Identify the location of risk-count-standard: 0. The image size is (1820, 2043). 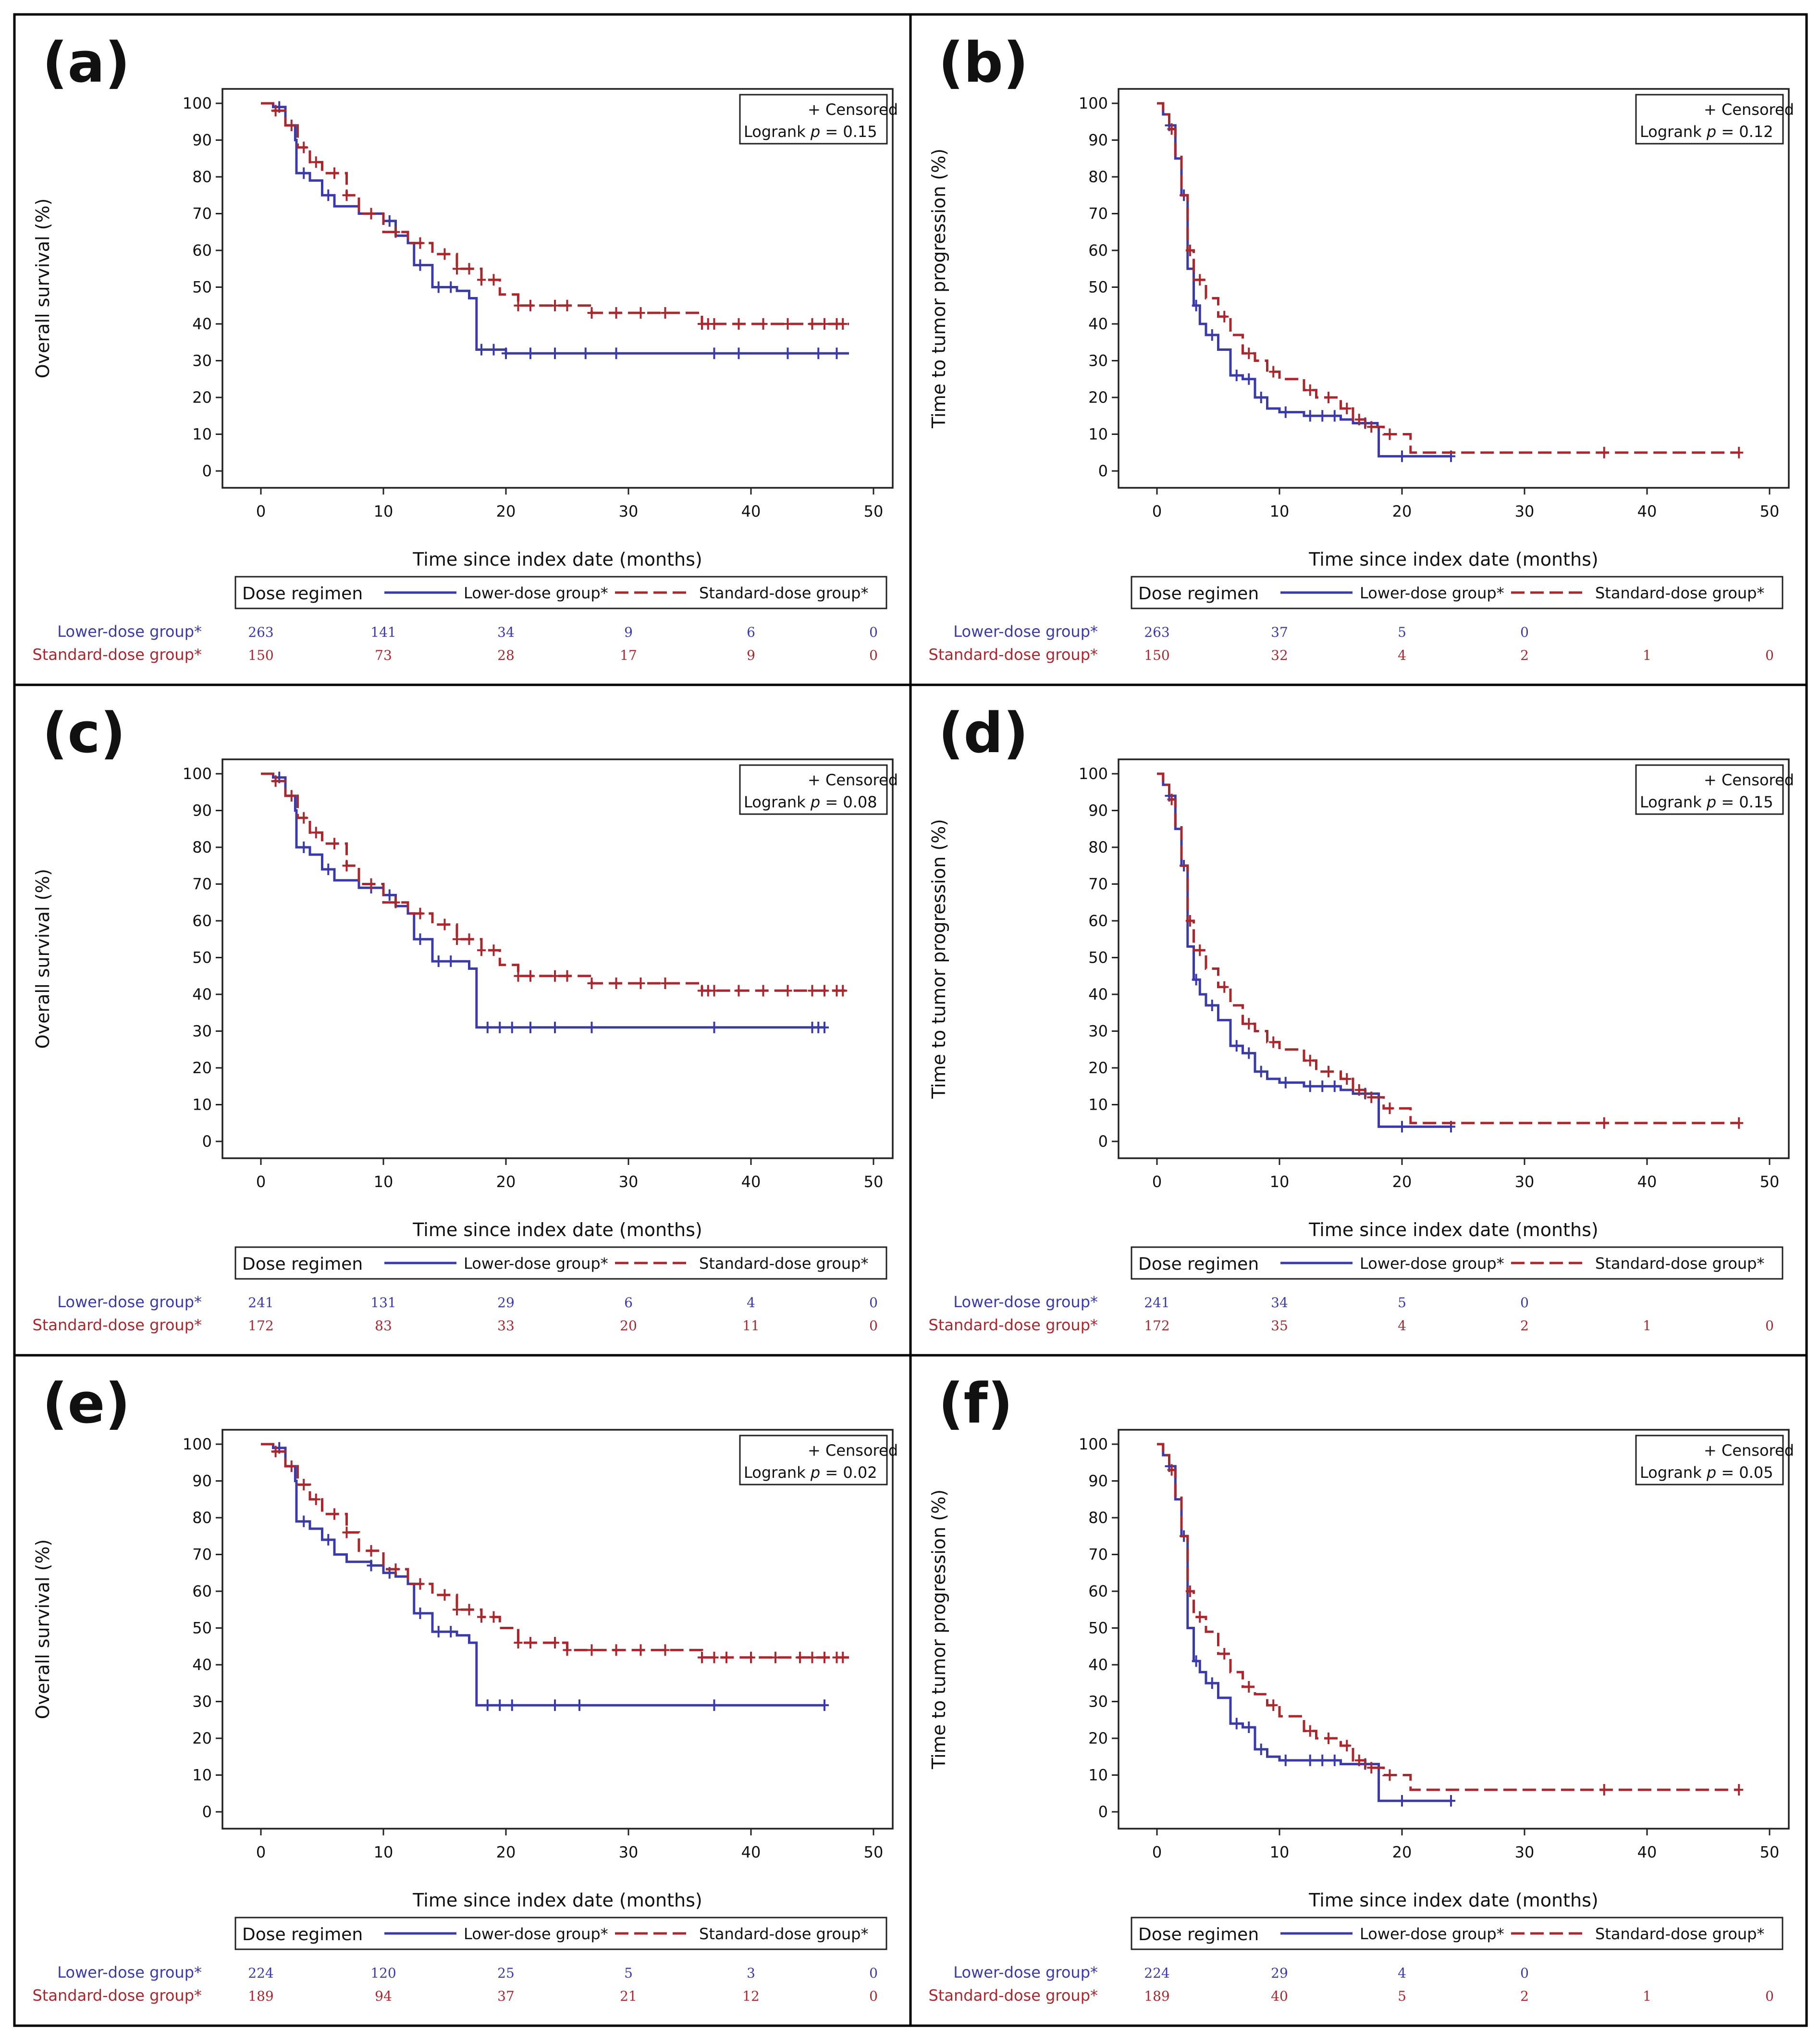
(874, 1996).